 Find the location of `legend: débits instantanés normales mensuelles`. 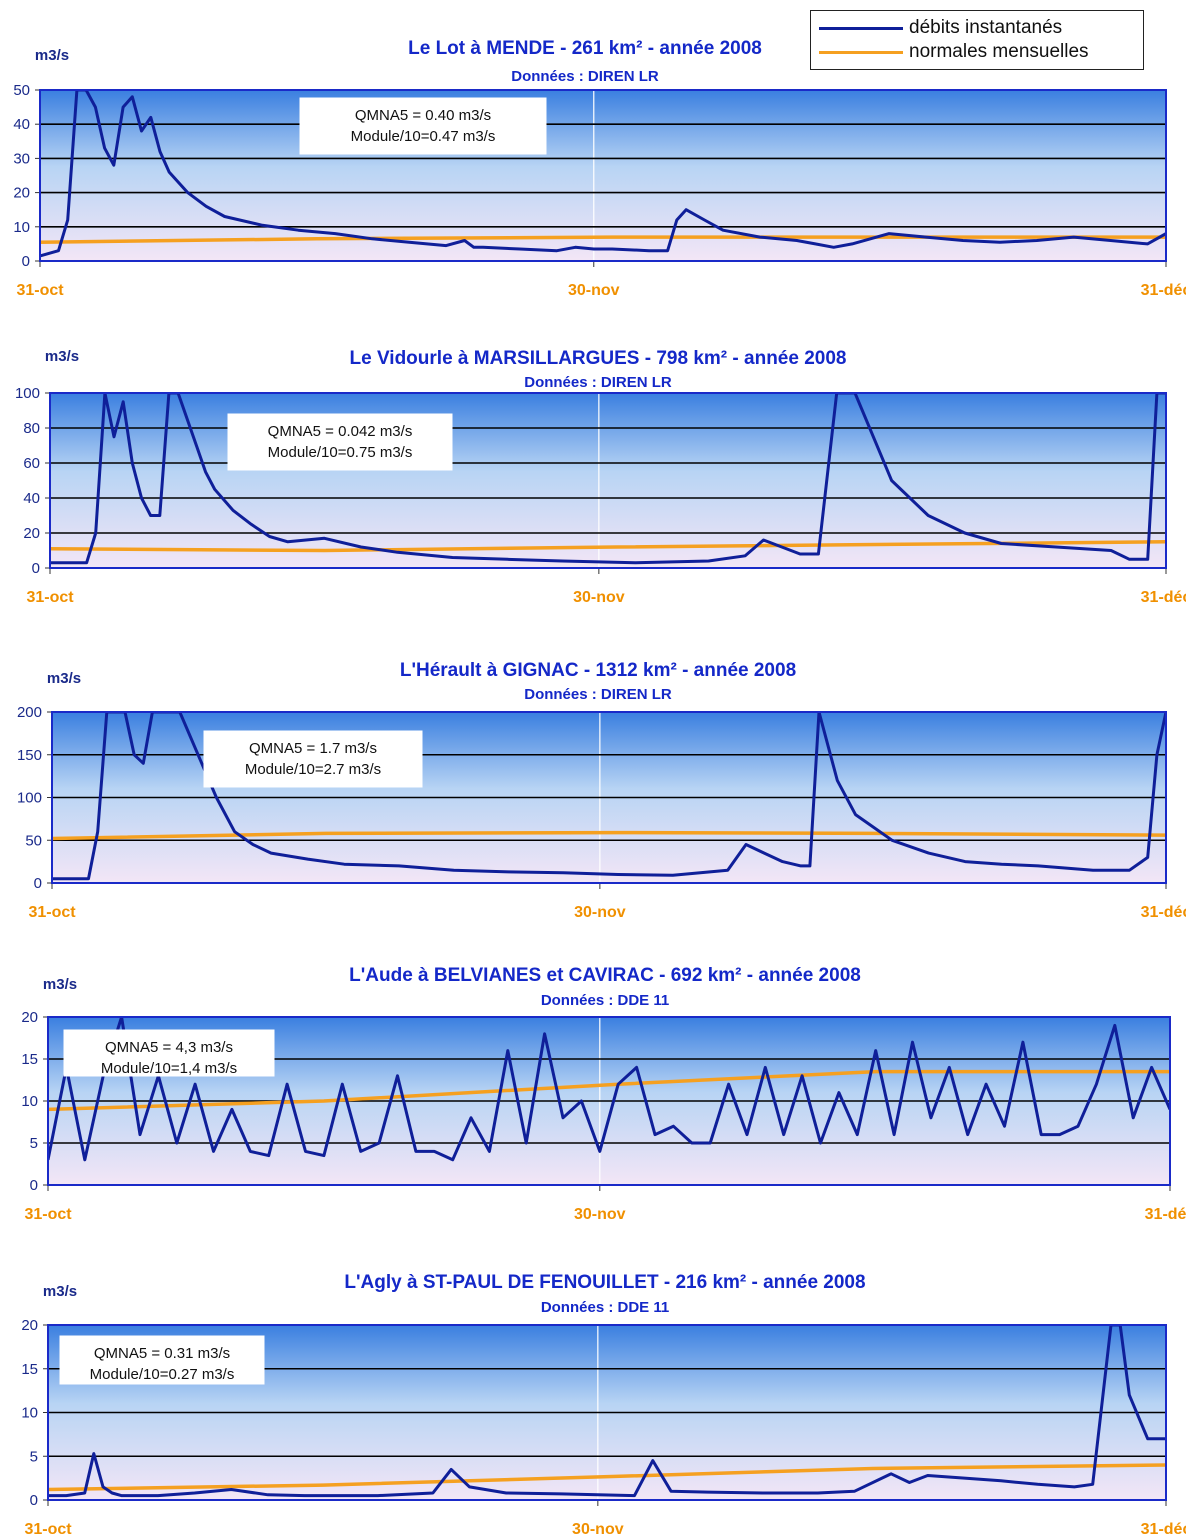

legend: débits instantanés normales mensuelles is located at coordinates (977, 40).